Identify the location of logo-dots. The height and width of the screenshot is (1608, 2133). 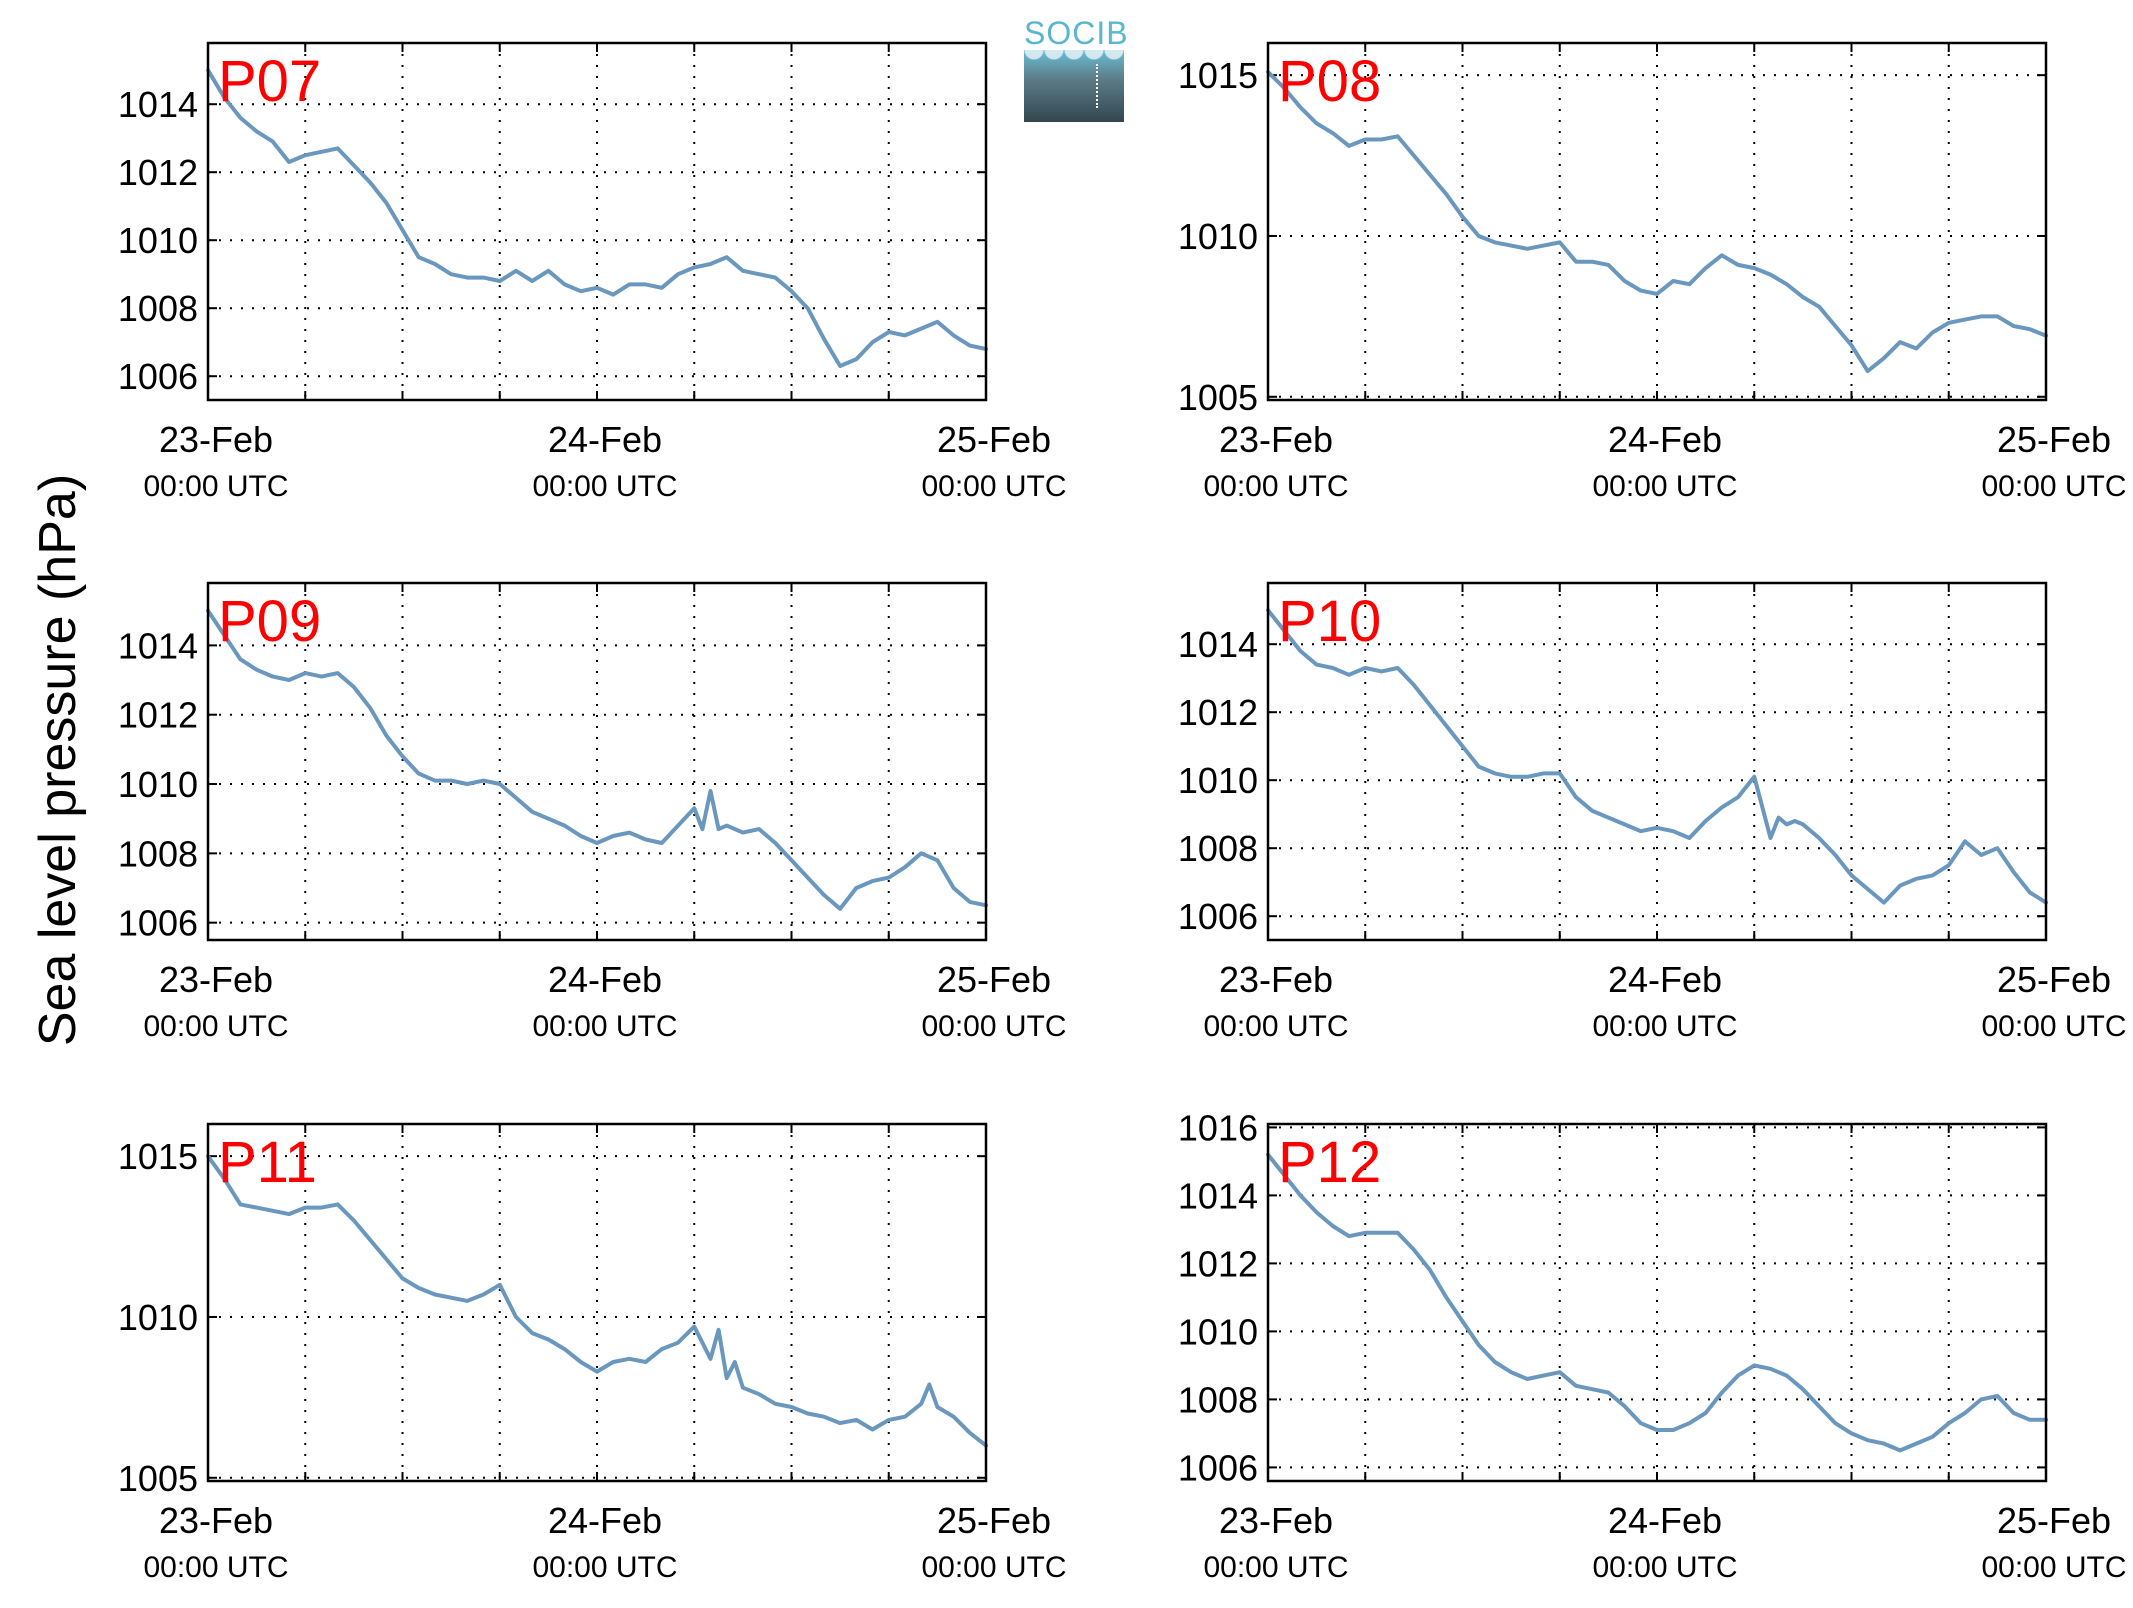
(1097, 86).